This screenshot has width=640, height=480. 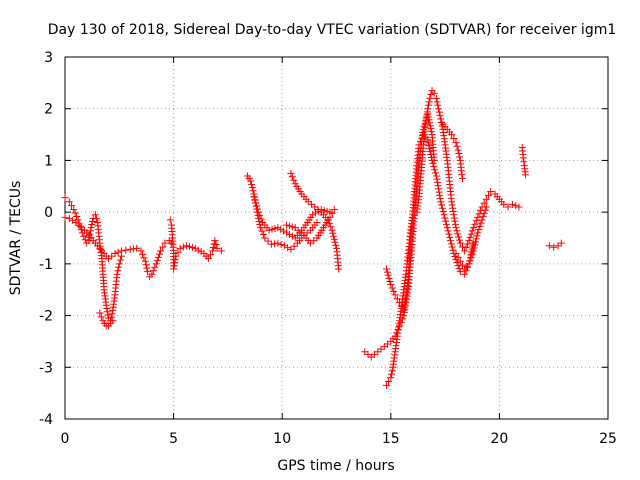 What do you see at coordinates (16, 238) in the screenshot?
I see `y-axis-label: SDTVAR / TECUs` at bounding box center [16, 238].